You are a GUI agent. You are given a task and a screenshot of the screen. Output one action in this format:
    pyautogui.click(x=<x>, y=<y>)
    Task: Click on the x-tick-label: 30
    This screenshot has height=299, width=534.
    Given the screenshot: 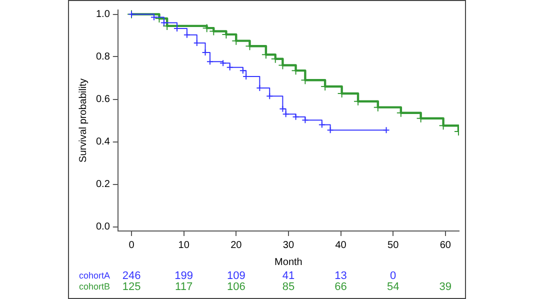 What is the action you would take?
    pyautogui.click(x=288, y=245)
    